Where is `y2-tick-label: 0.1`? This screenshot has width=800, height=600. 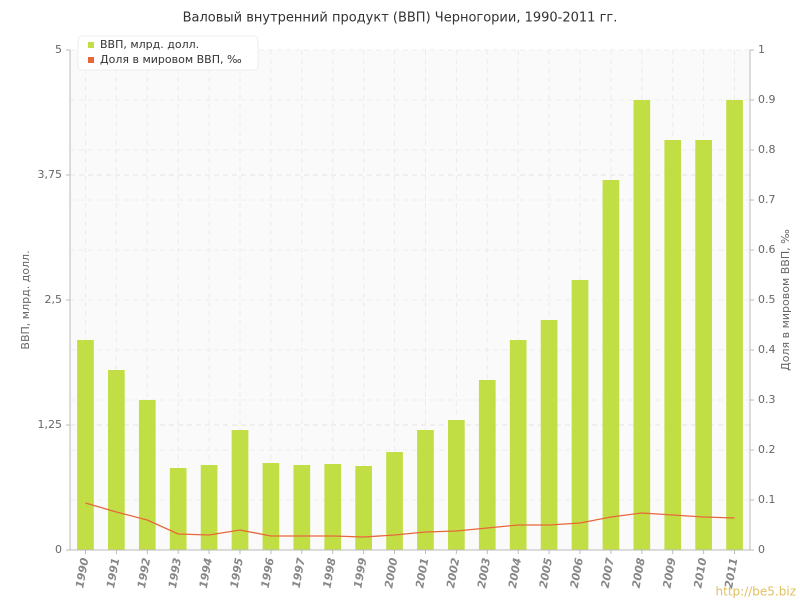 y2-tick-label: 0.1 is located at coordinates (767, 499).